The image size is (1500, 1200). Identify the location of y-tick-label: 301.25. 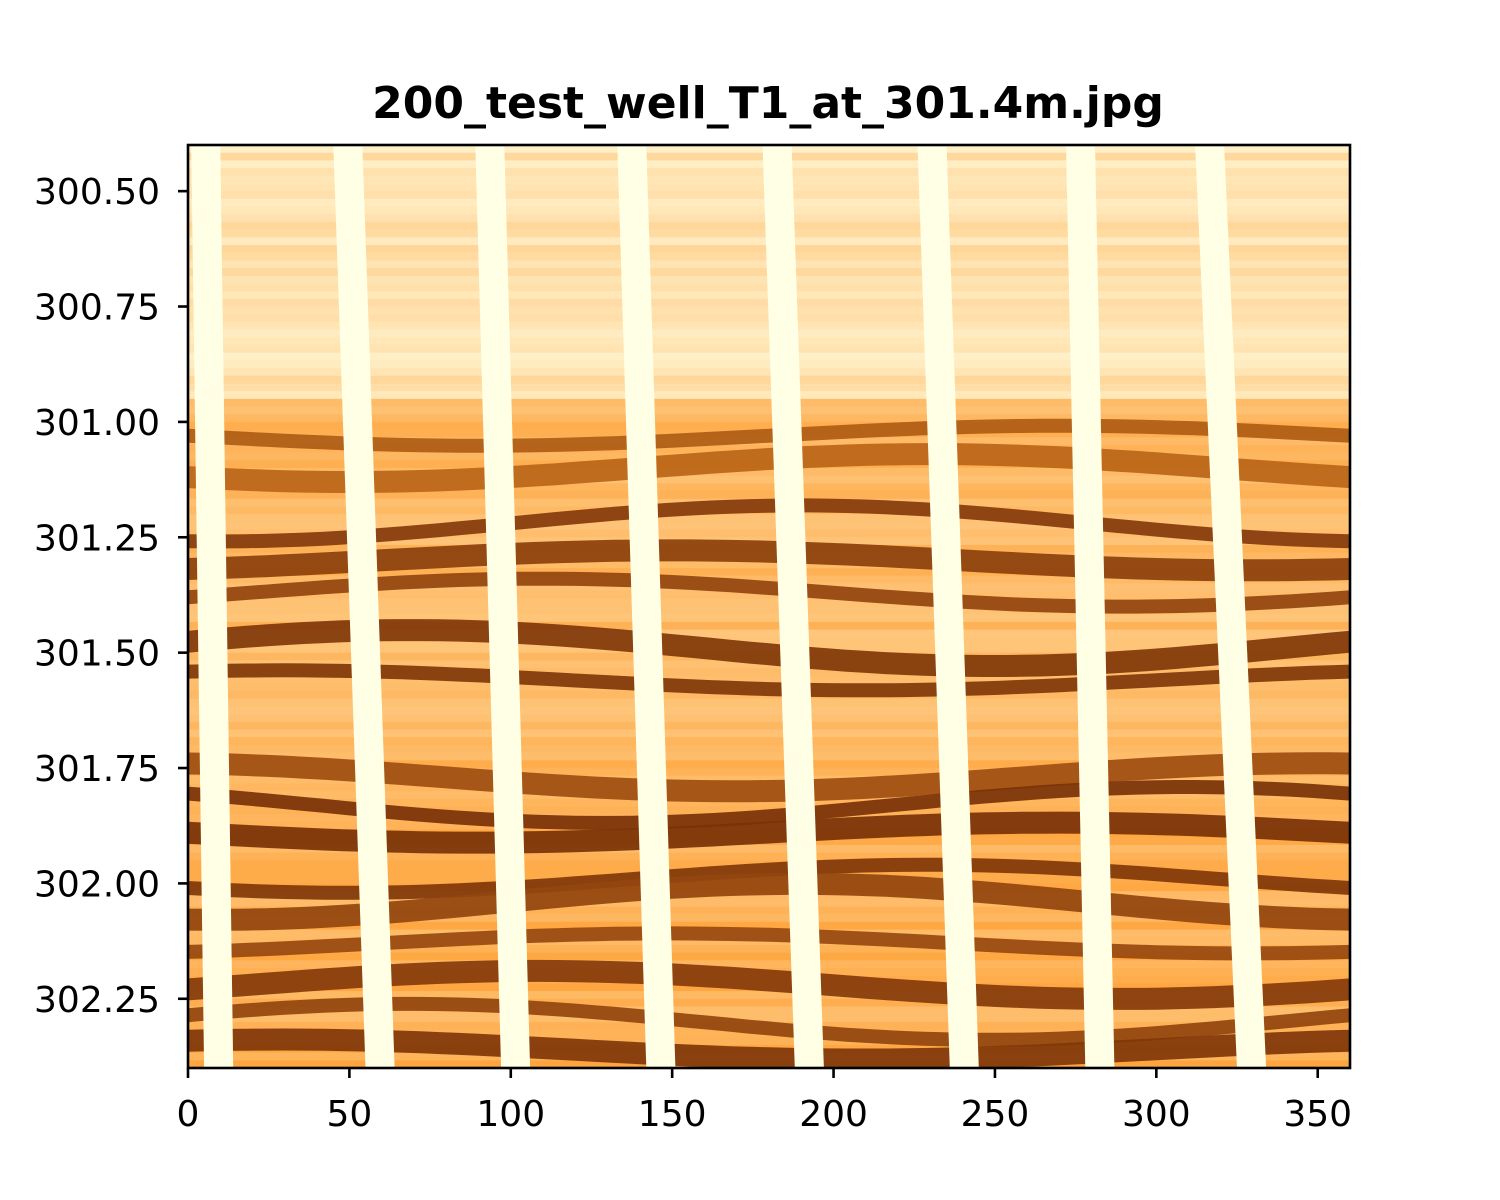
(97, 538).